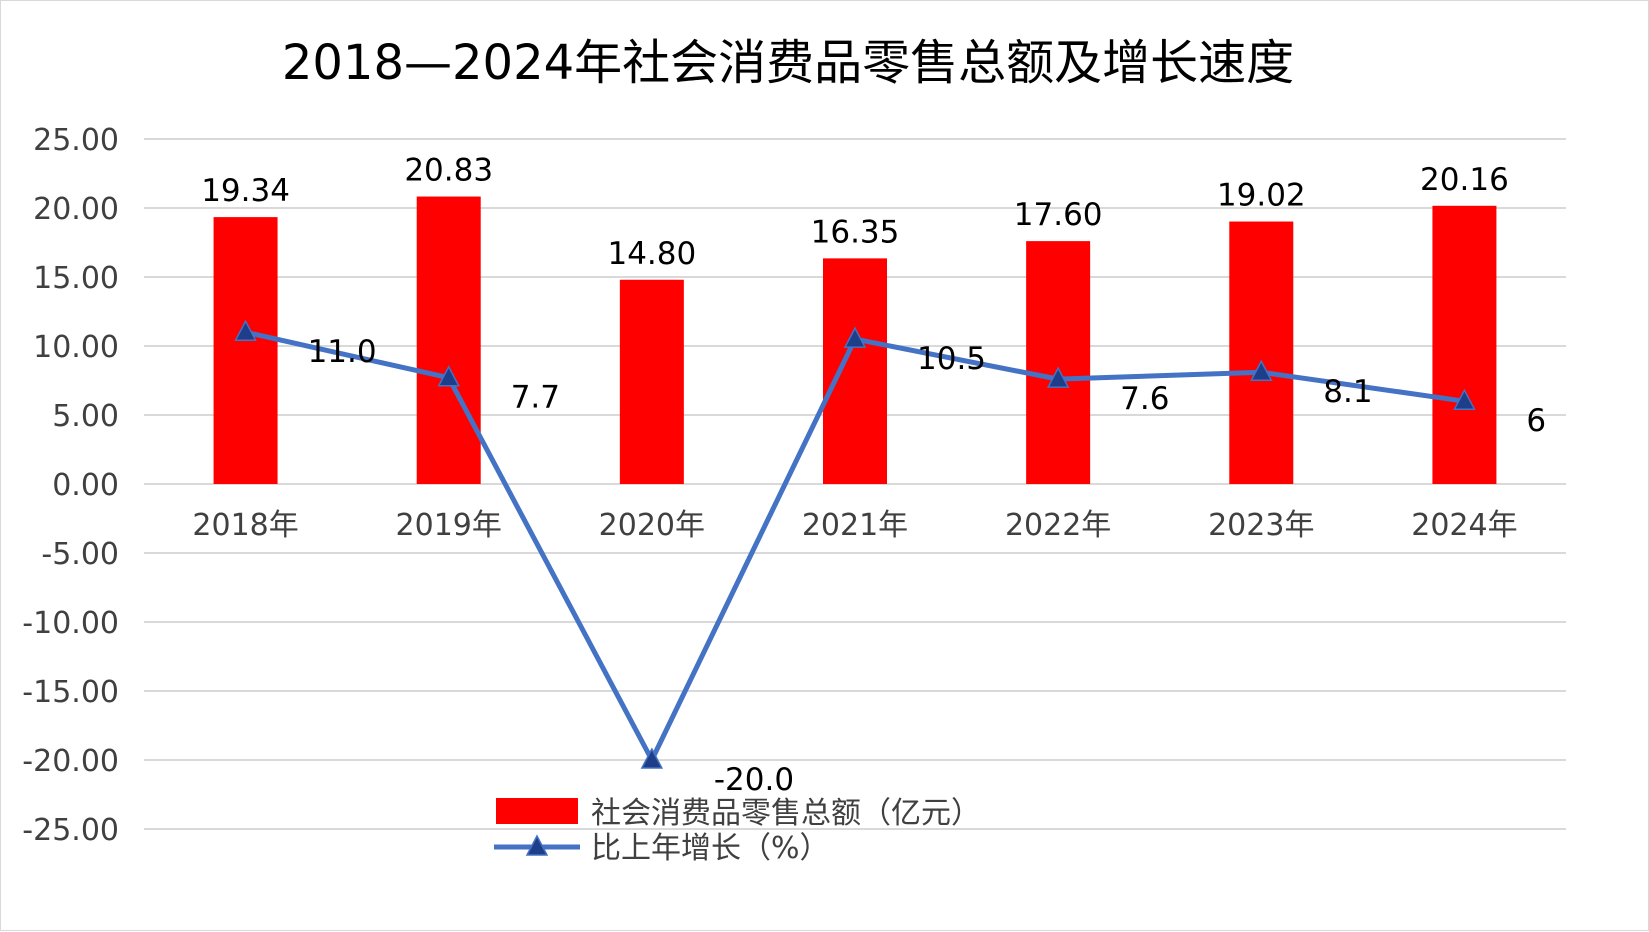  I want to click on y-tick-label: -20.00, so click(70, 761).